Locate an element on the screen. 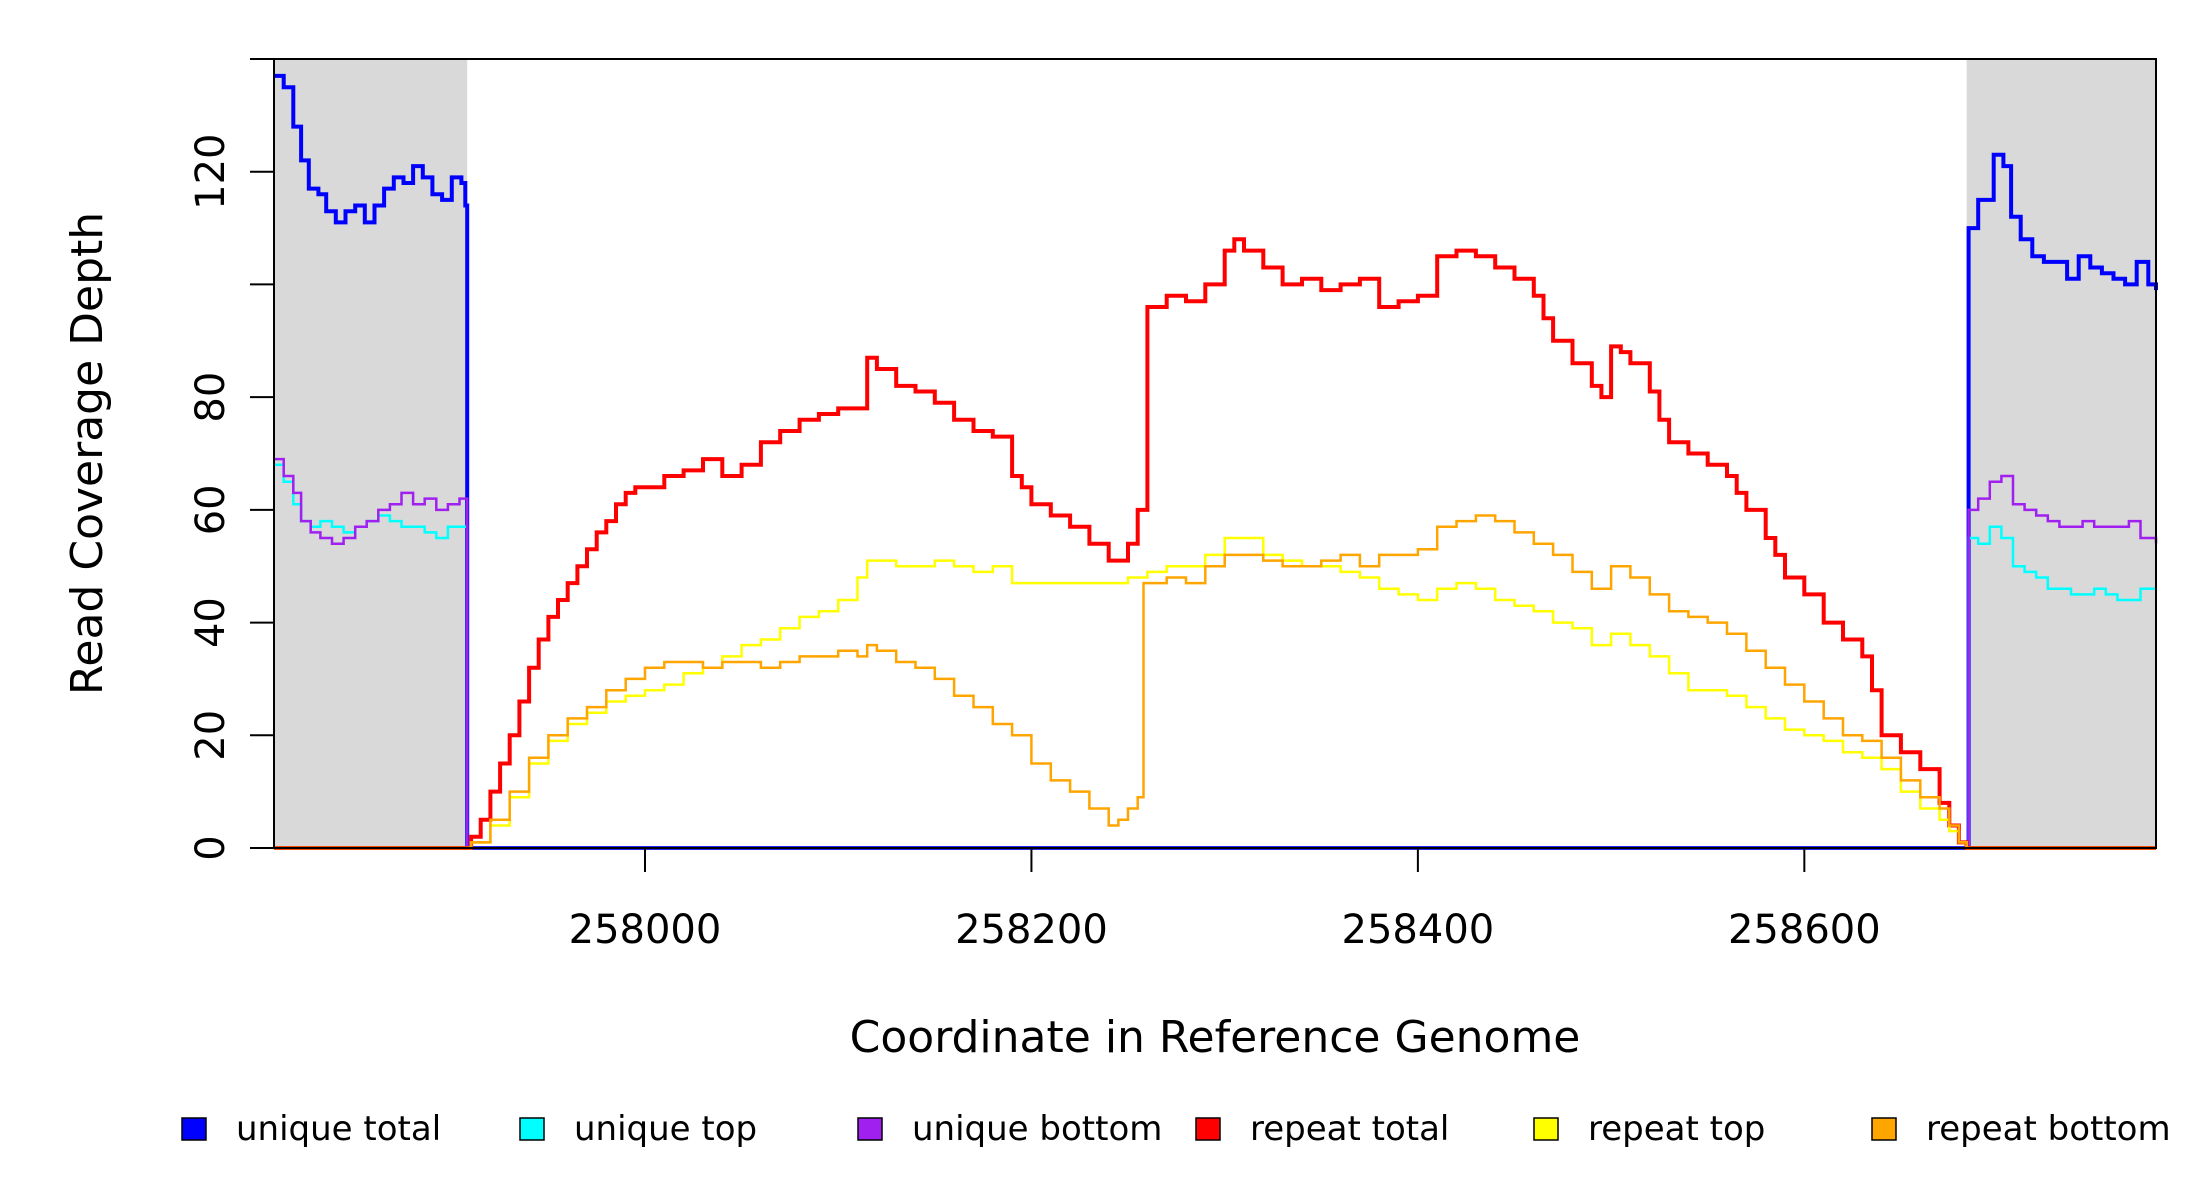 The image size is (2200, 1200). legend-label-repeat-top: repeat top is located at coordinates (1676, 1129).